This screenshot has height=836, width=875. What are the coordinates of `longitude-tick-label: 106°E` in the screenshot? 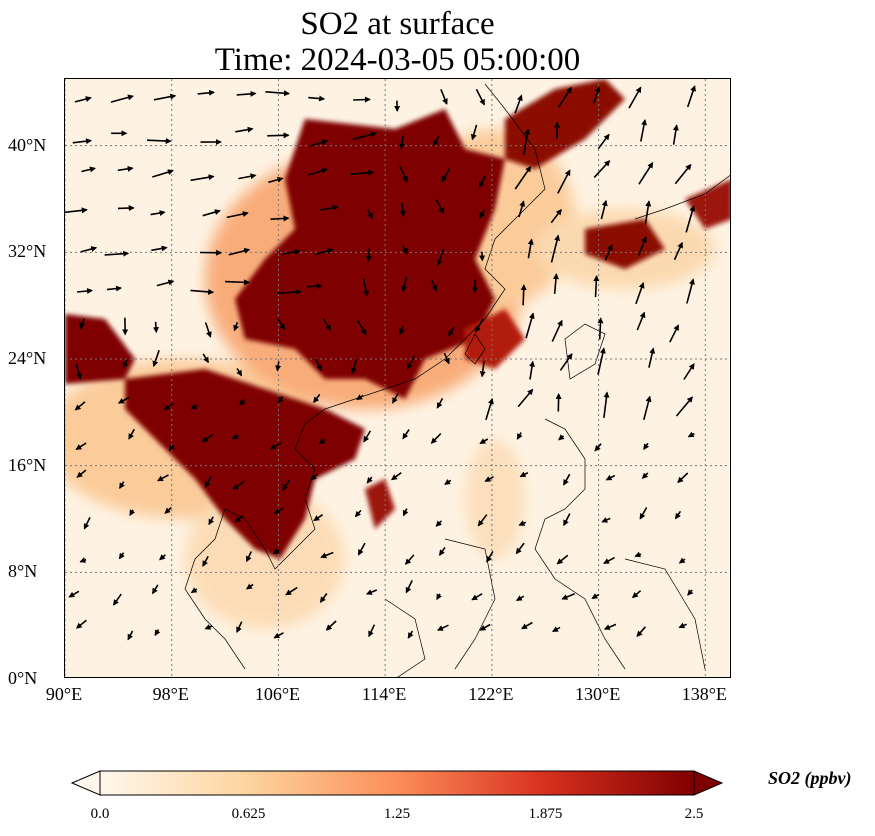 It's located at (277, 694).